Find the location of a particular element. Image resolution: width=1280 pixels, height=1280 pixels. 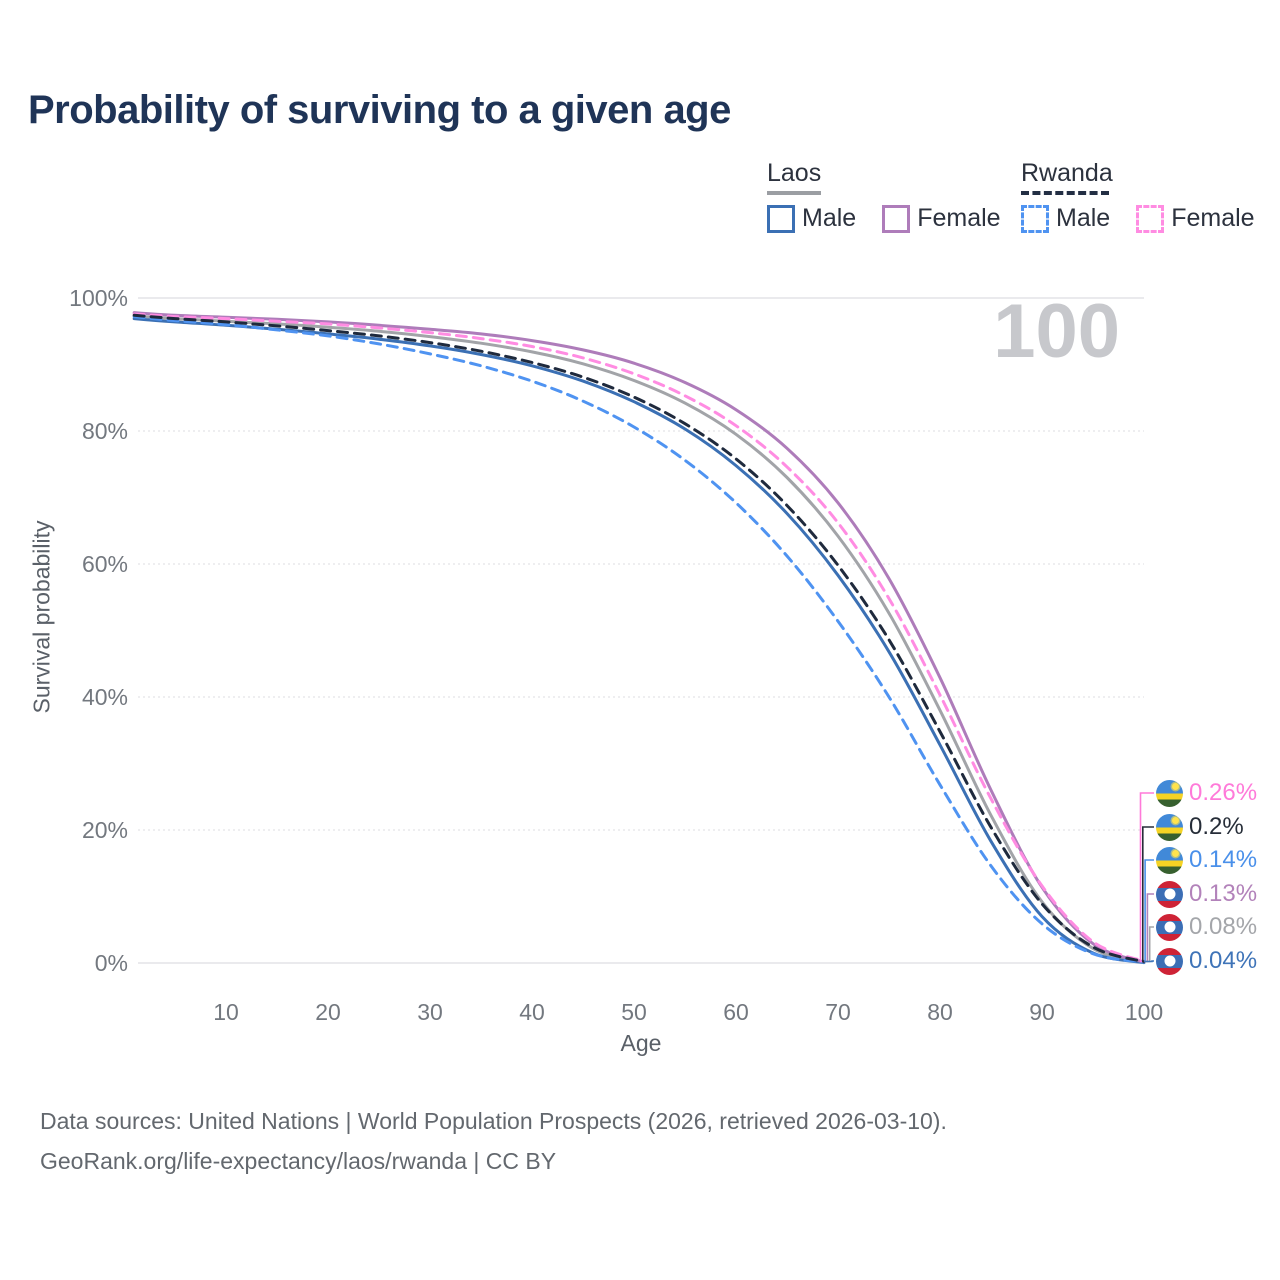

legend-item-rwanda-female: Female is located at coordinates (1195, 218).